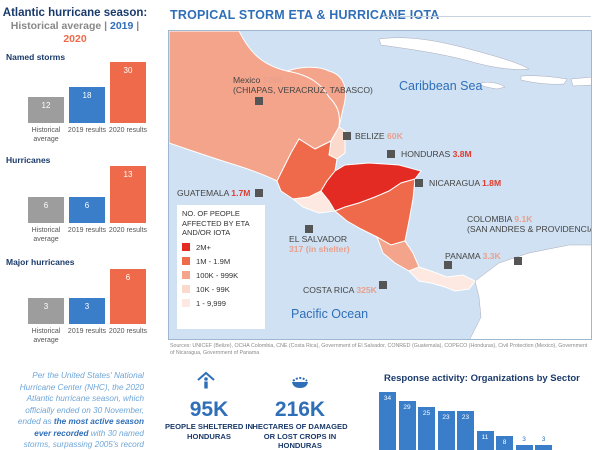  Describe the element at coordinates (504, 443) in the screenshot. I see `response-bar: 8` at that location.